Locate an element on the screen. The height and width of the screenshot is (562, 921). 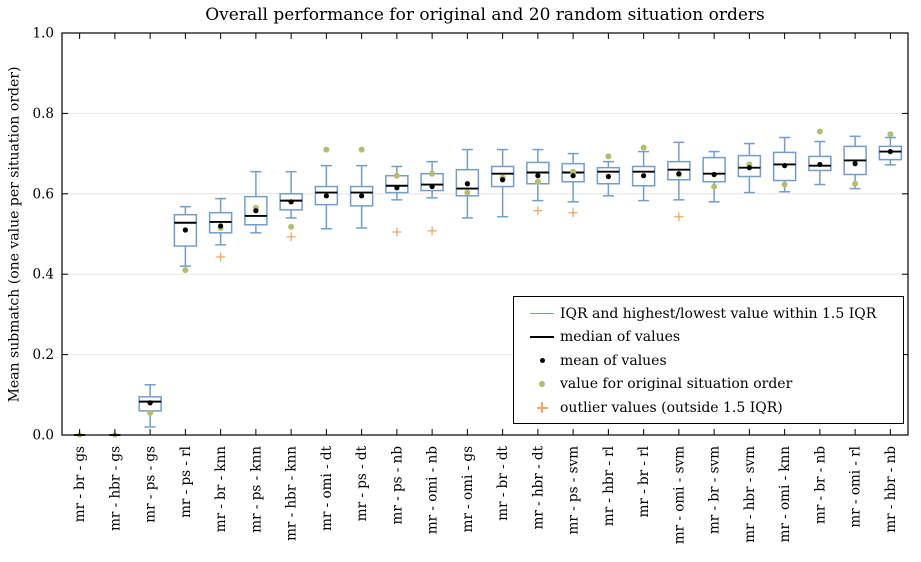
box-mr - omi - nb is located at coordinates (432, 198).